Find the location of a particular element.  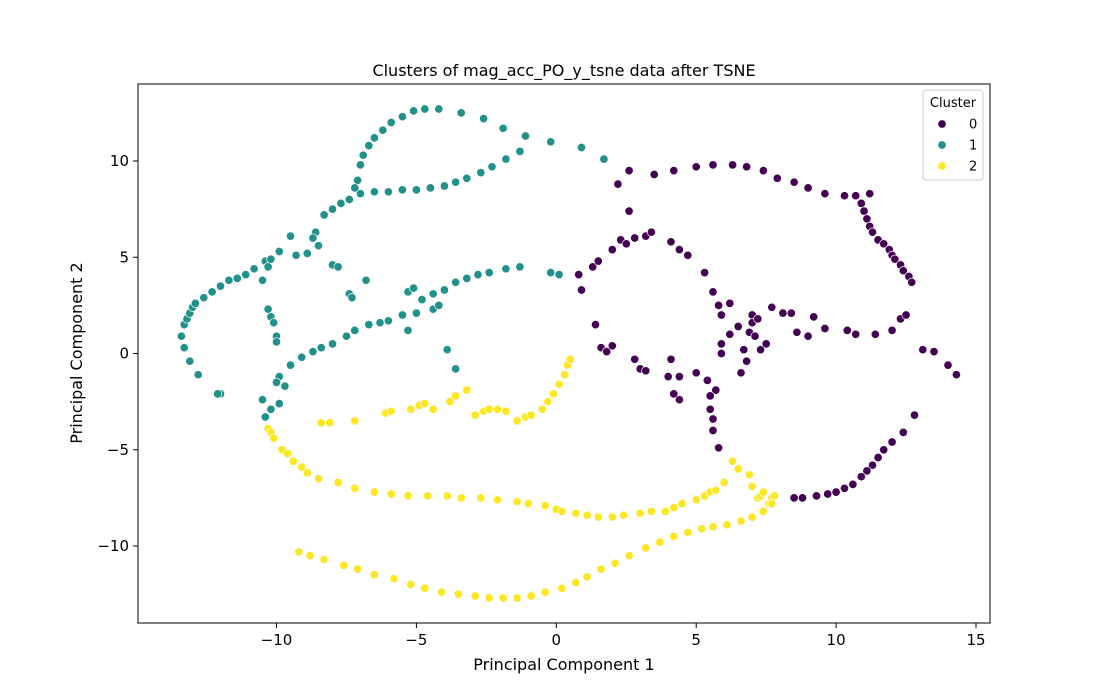

legend-label-cluster-1: 1 is located at coordinates (973, 146).